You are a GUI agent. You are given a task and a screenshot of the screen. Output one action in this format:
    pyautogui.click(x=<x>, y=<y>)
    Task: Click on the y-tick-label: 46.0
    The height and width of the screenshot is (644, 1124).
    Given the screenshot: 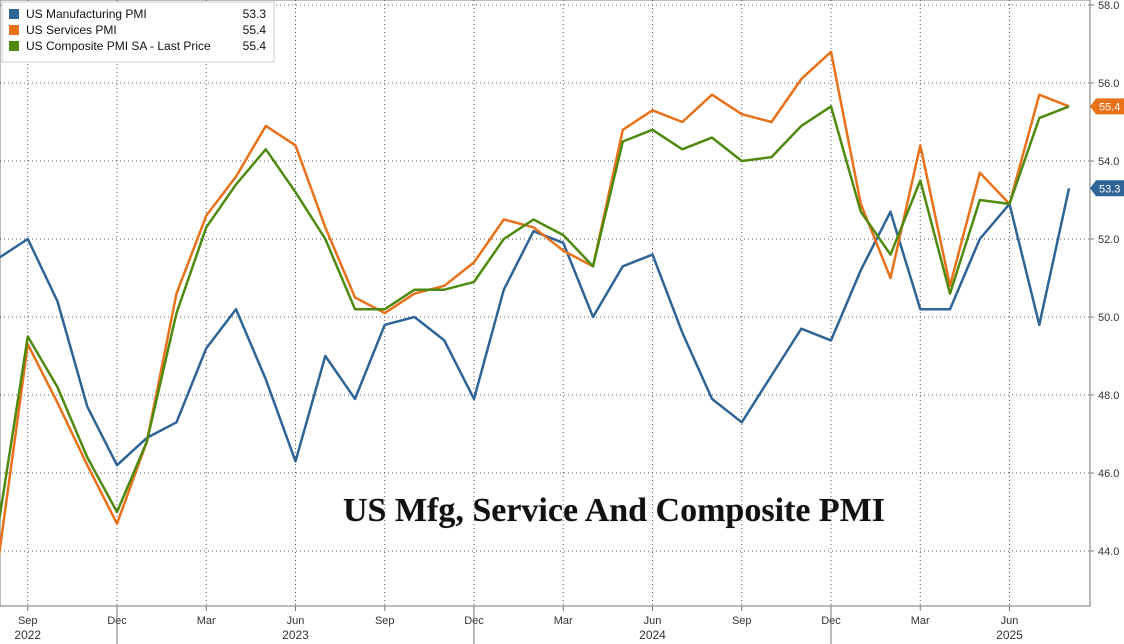 What is the action you would take?
    pyautogui.click(x=1108, y=474)
    